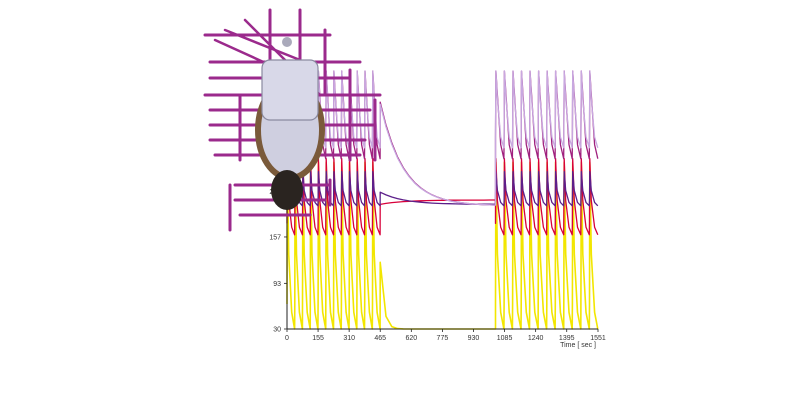  I want to click on x-tick-label: 1240, so click(536, 338).